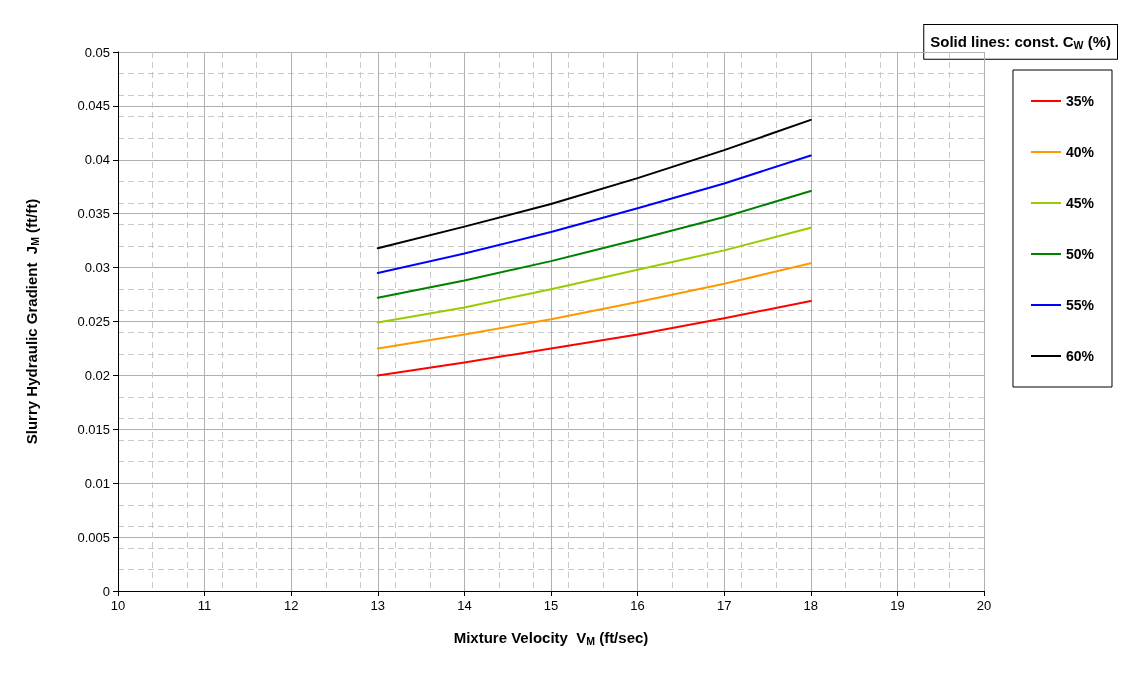 This screenshot has height=680, width=1132. What do you see at coordinates (811, 605) in the screenshot?
I see `x-tick-label: 18` at bounding box center [811, 605].